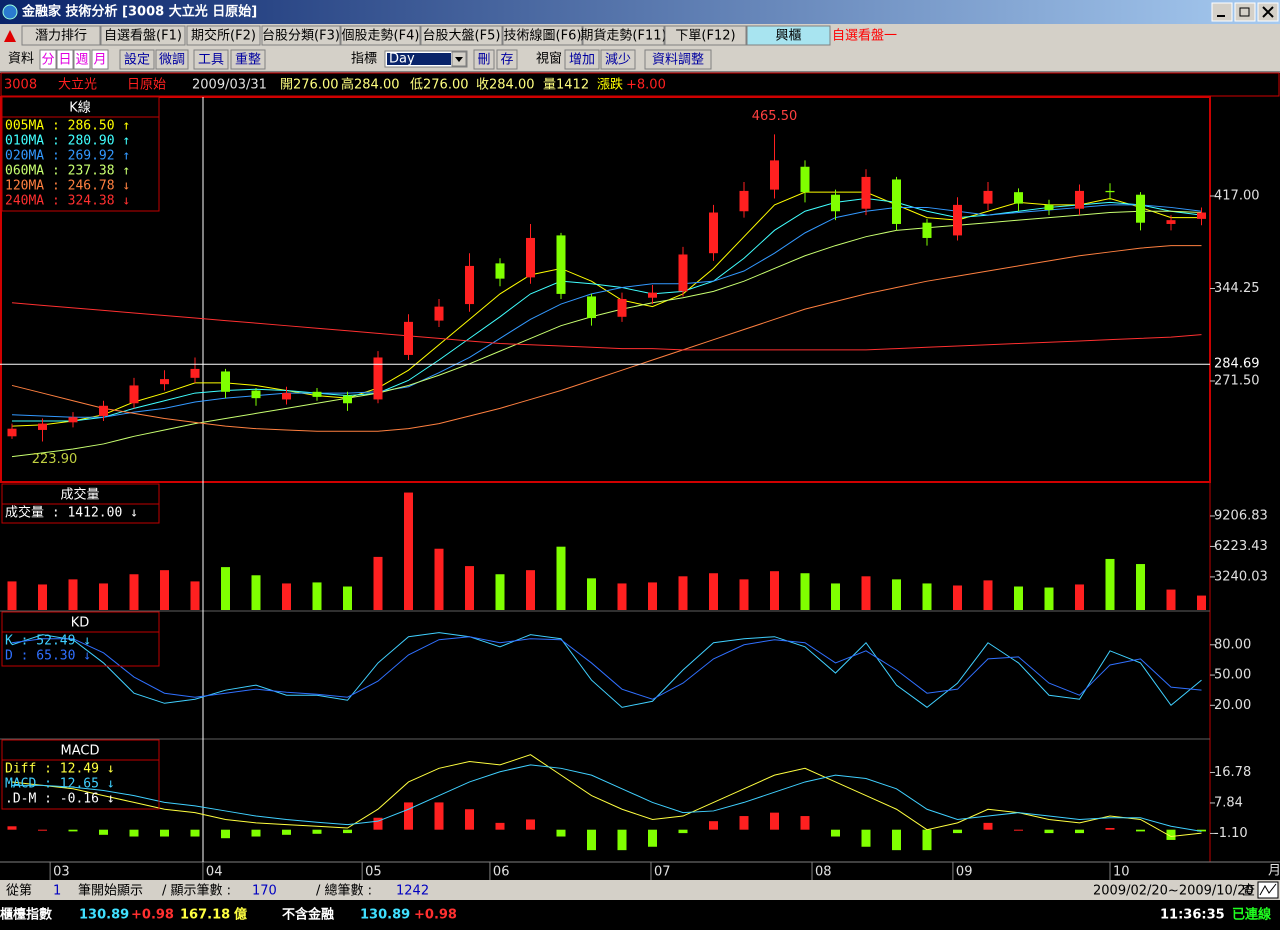 The height and width of the screenshot is (930, 1280). Describe the element at coordinates (104, 915) in the screenshot. I see `ticker-index: 130.89` at that location.